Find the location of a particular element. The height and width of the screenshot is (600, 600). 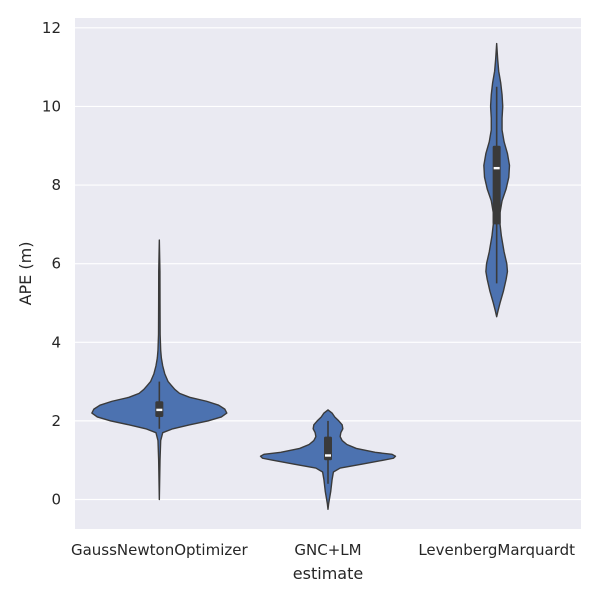

x-axis-label: estimate is located at coordinates (328, 573).